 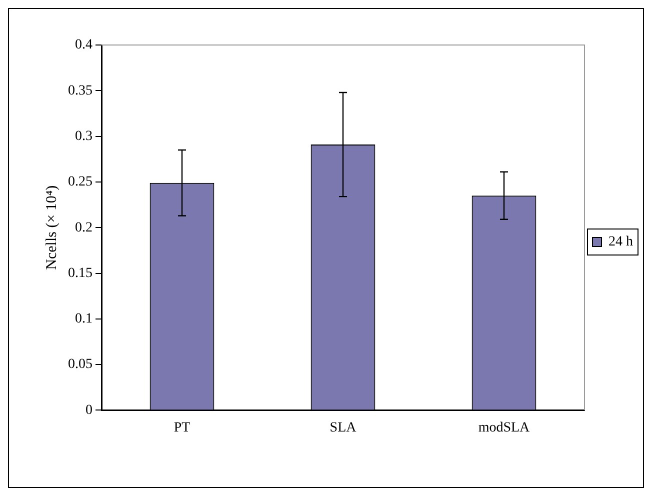 I want to click on y-tick-label: 0.3, so click(x=83, y=136).